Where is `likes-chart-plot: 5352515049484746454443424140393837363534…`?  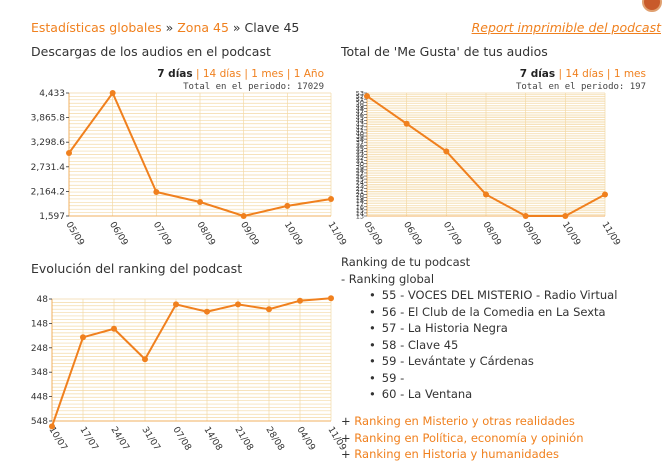
likes-chart-plot: 5352515049484746454443424140393837363534… is located at coordinates (489, 169).